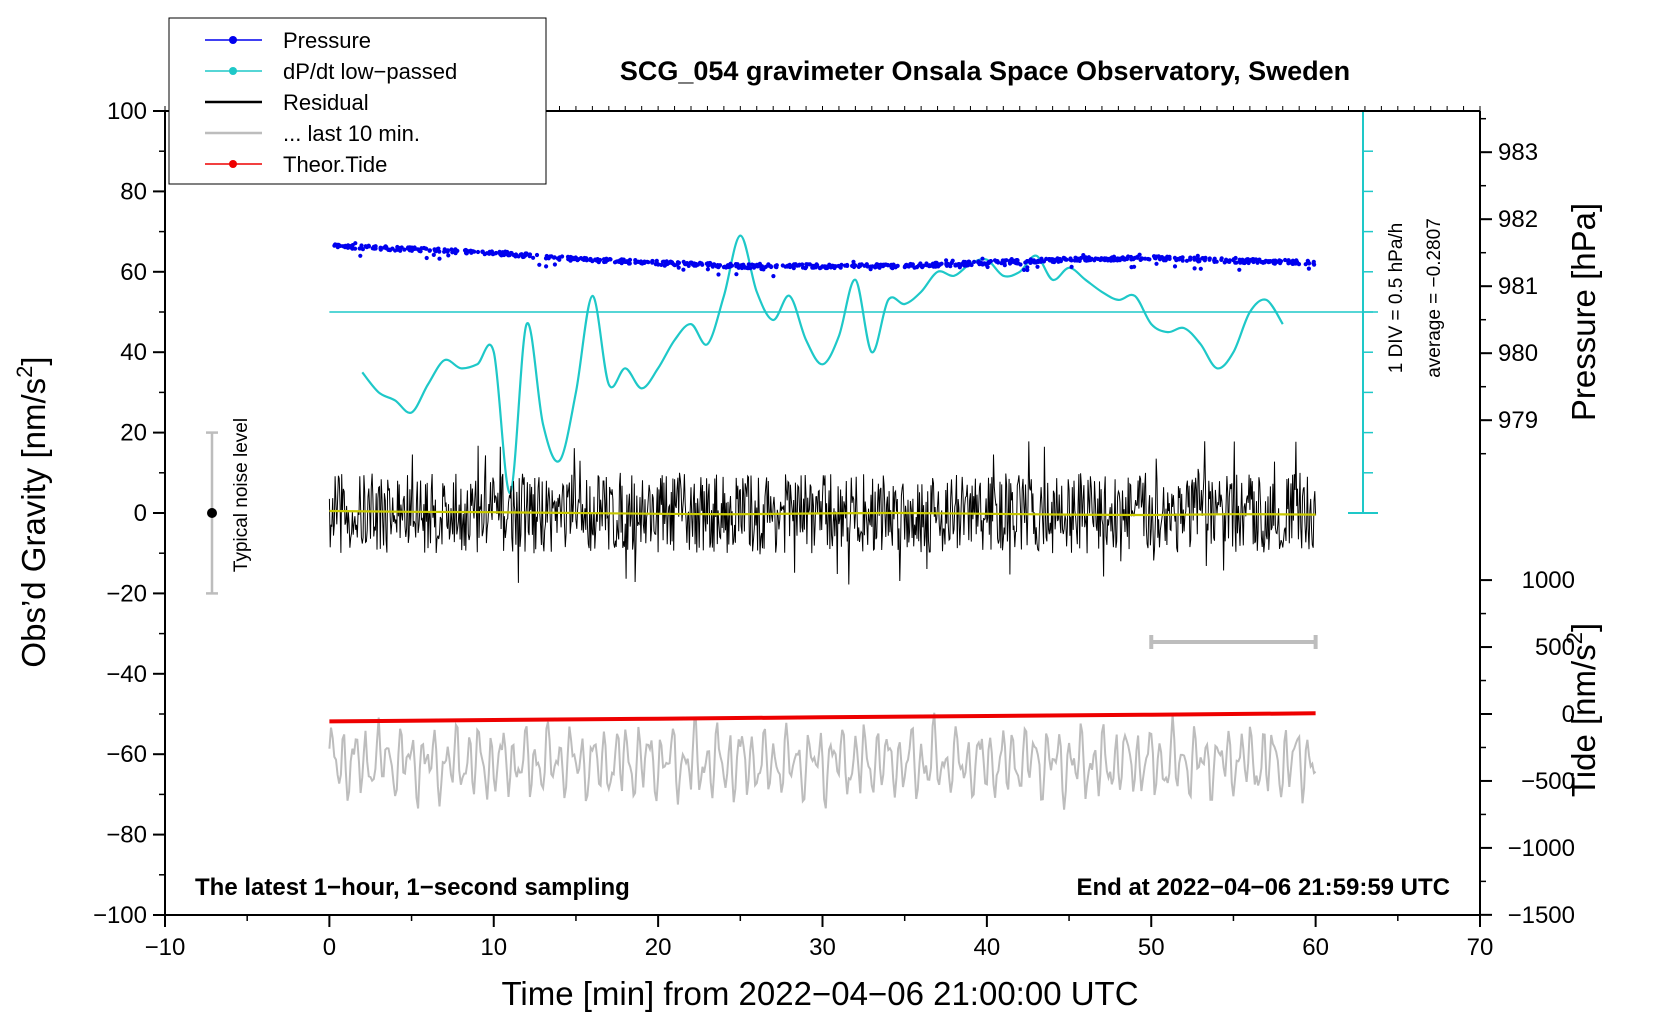  Describe the element at coordinates (24, 372) in the screenshot. I see `gravity-label-superscript: 2` at that location.